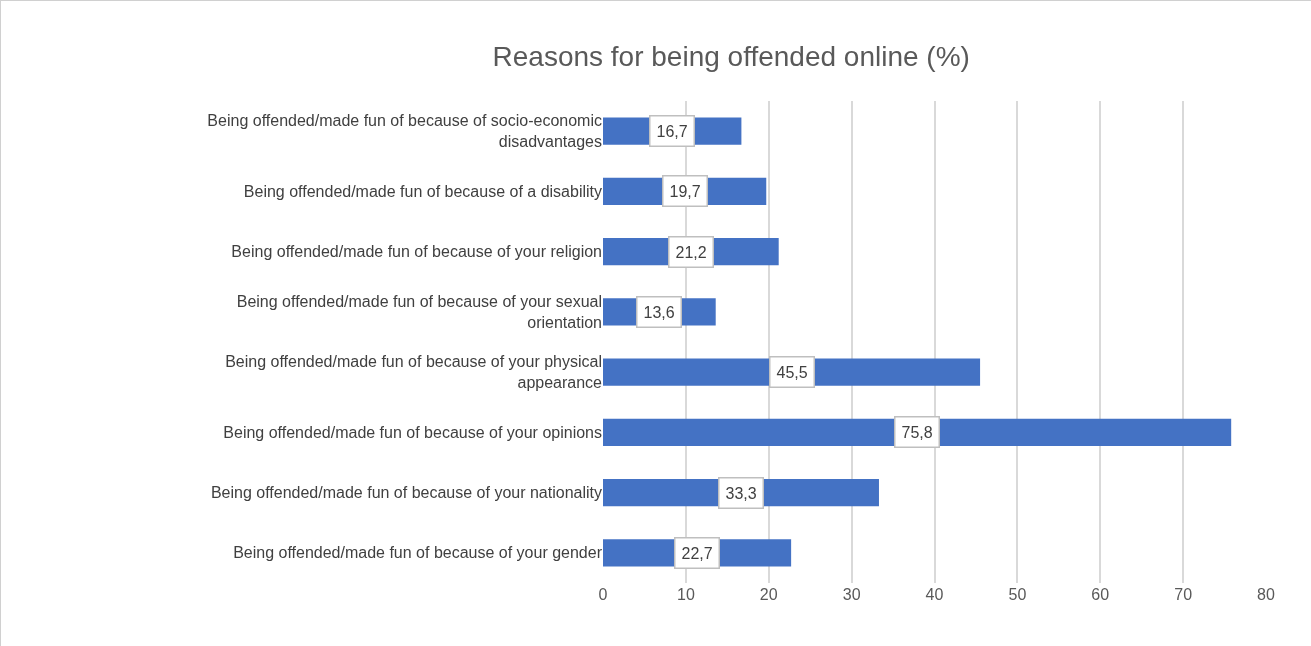 This screenshot has height=646, width=1311. Describe the element at coordinates (414, 372) in the screenshot. I see `y-tick-label: Being offended/made fun of because of your physical appearance` at that location.